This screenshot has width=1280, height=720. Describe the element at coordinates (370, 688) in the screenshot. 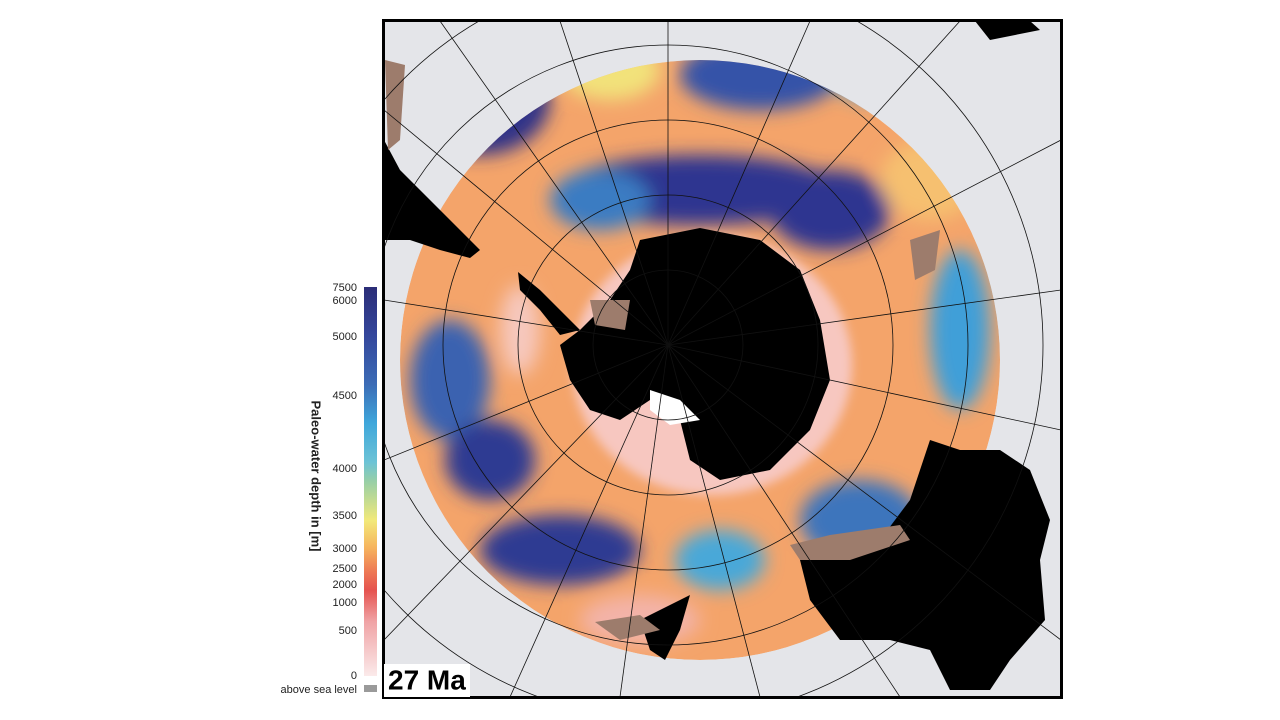

I see `above-sea-level-swatch` at that location.